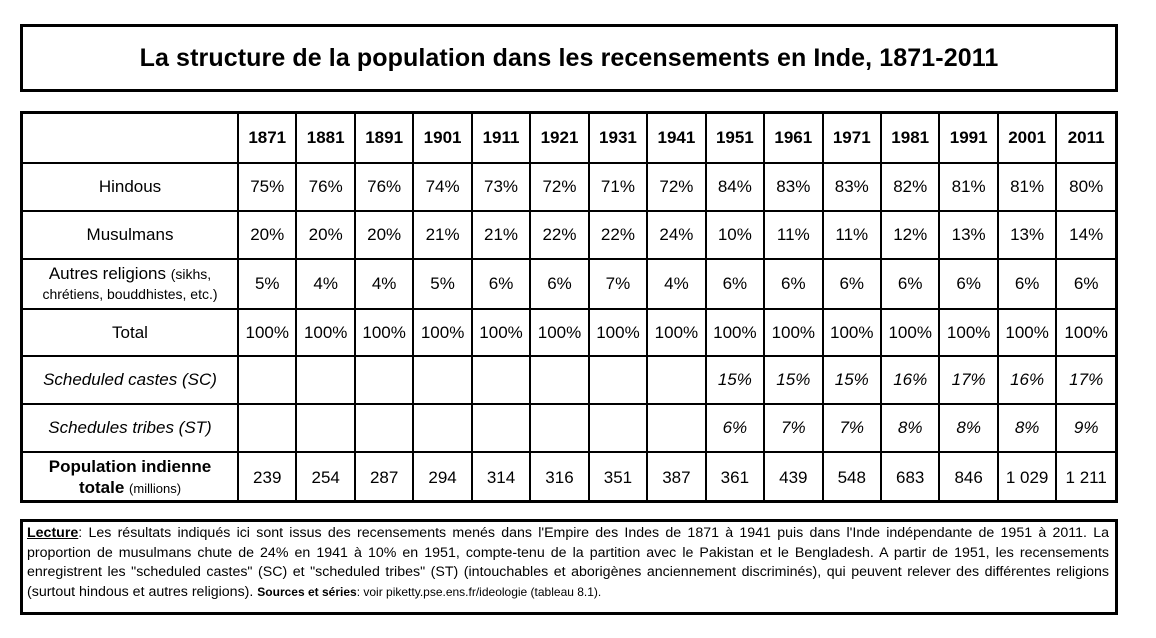  I want to click on cell-value: 1 029, so click(1027, 476).